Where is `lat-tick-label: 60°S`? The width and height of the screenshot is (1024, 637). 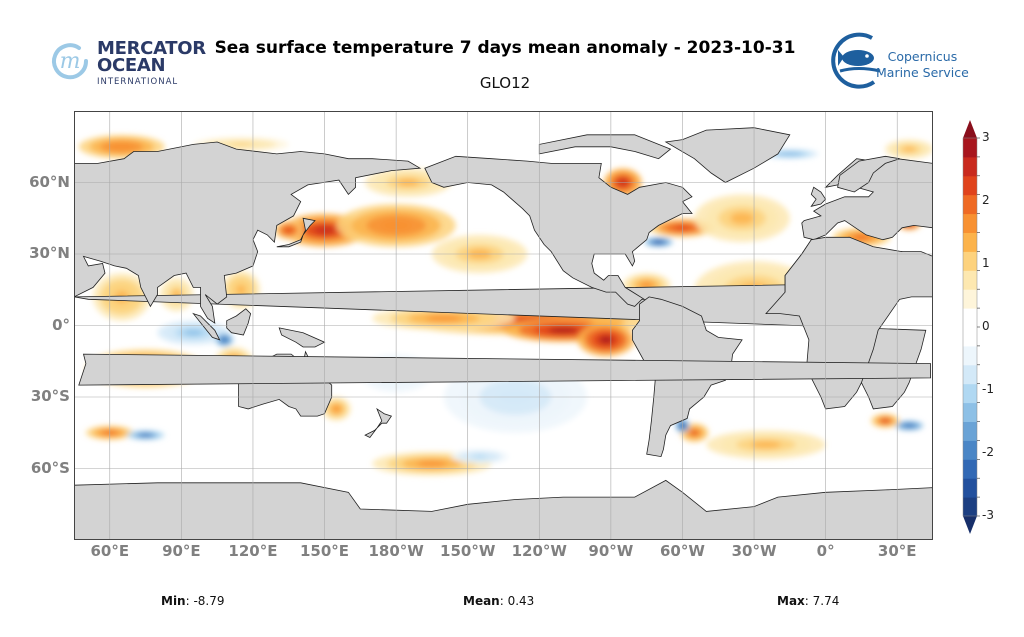 lat-tick-label: 60°S is located at coordinates (50, 467).